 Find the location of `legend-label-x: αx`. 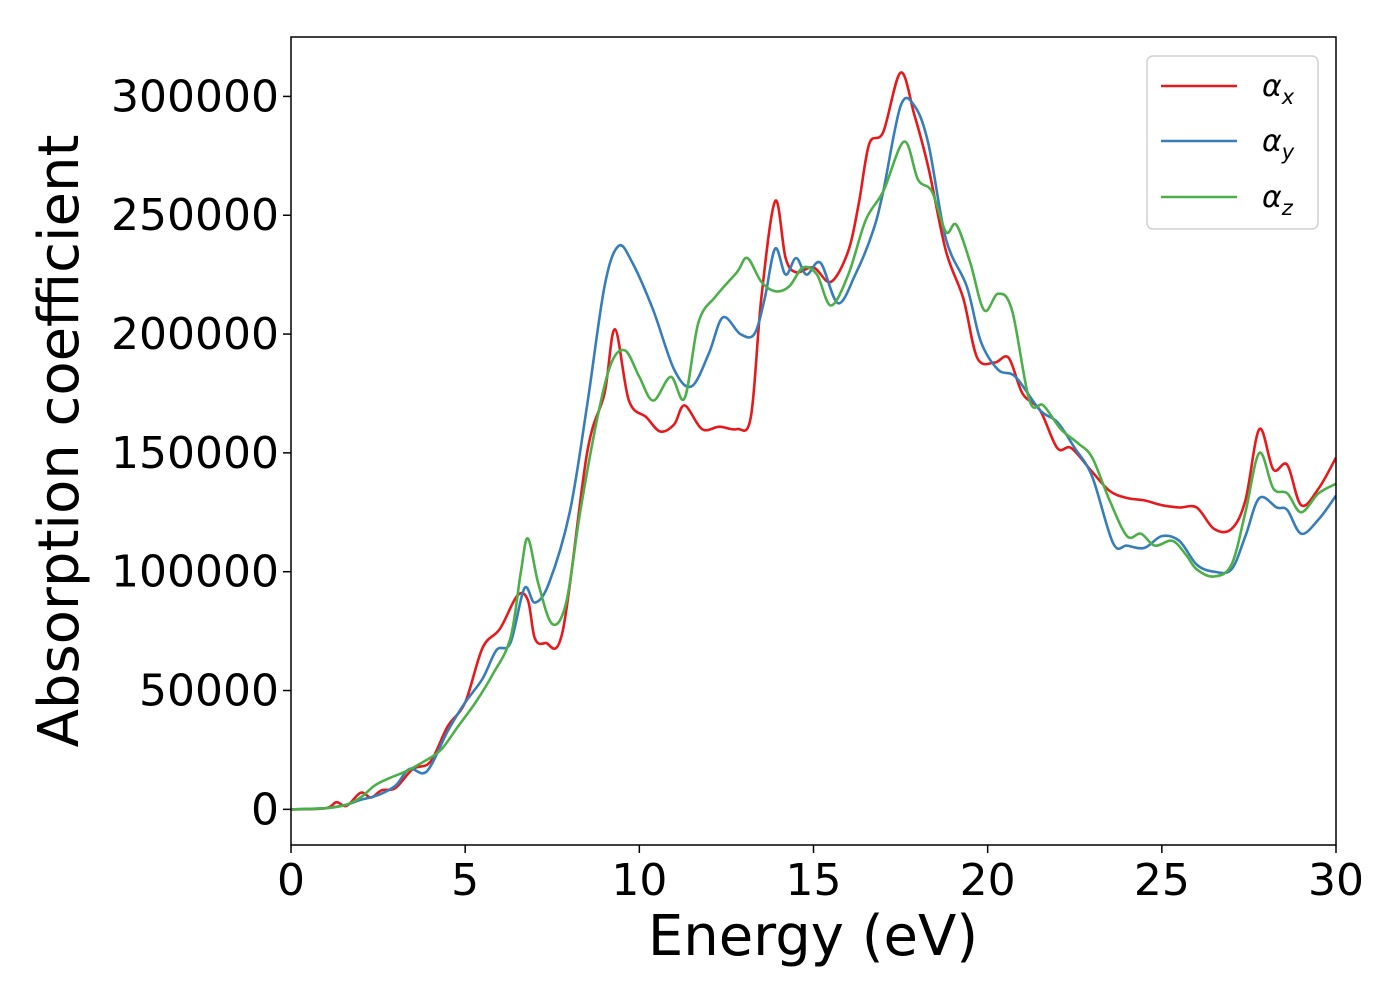

legend-label-x: αx is located at coordinates (1278, 89).